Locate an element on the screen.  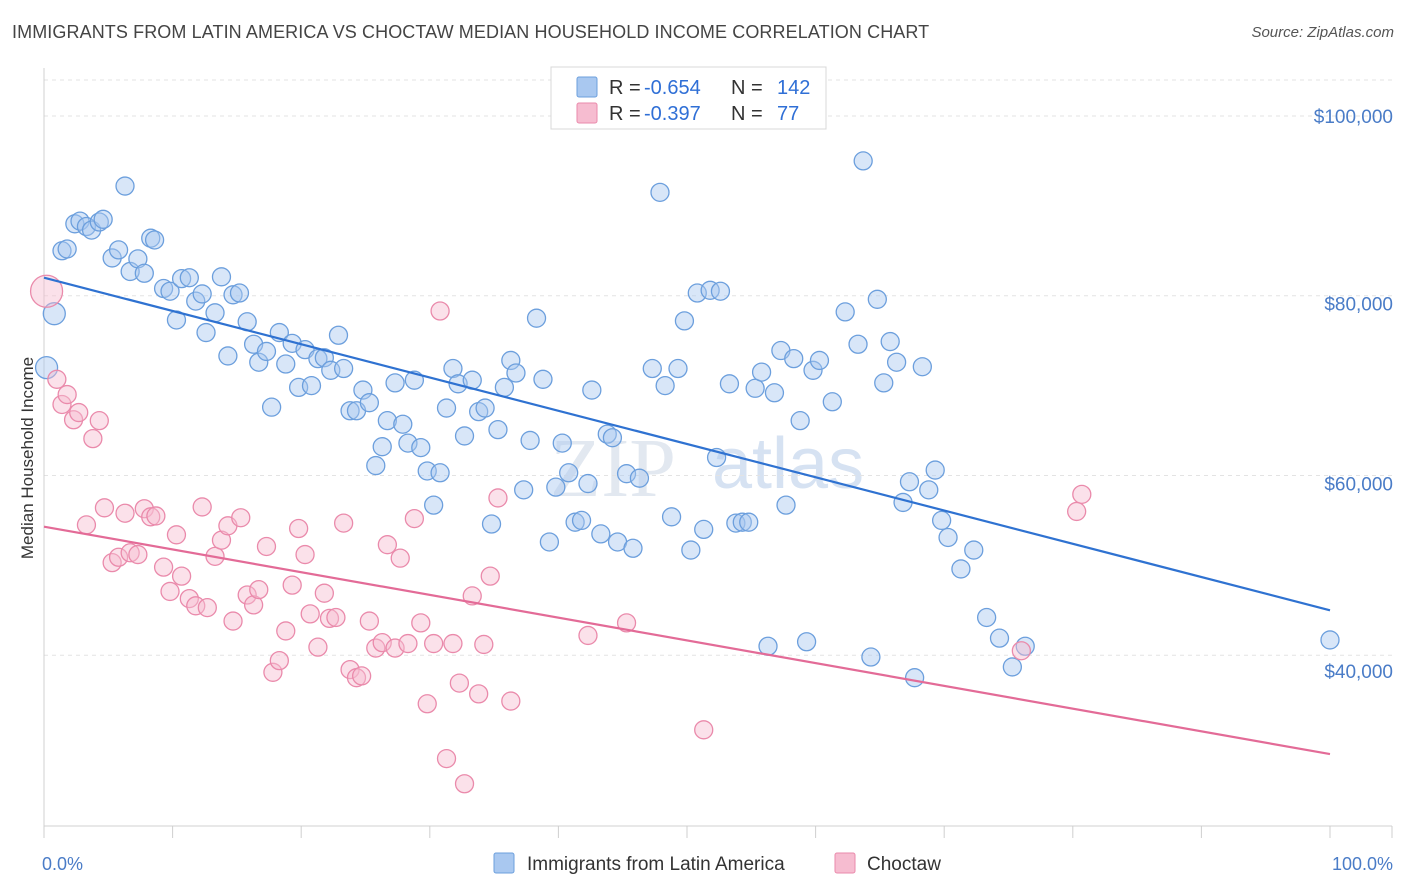
legend-n-value-2: 77 is located at coordinates (788, 114).